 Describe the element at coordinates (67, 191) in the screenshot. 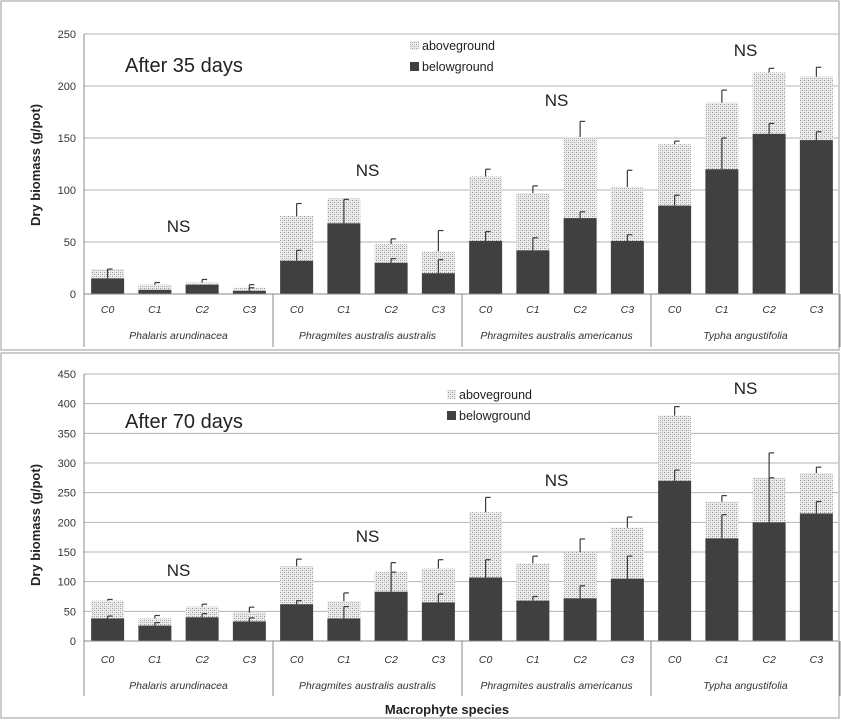

I see `y-tick-label: 100` at that location.